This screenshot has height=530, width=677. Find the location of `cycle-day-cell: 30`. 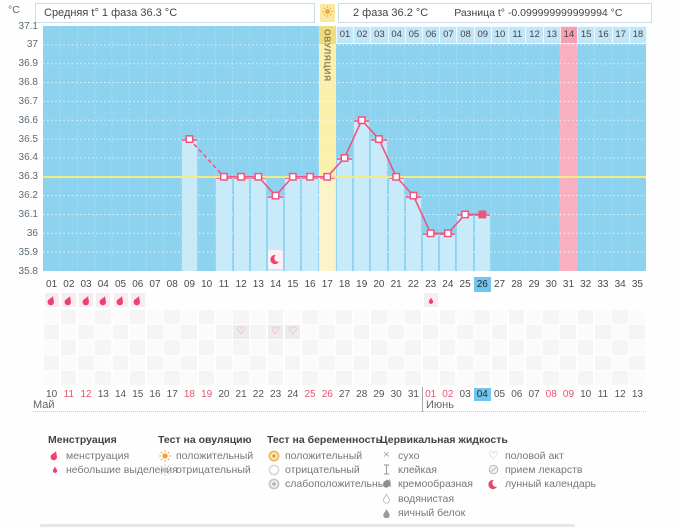

cycle-day-cell: 30 is located at coordinates (551, 284).